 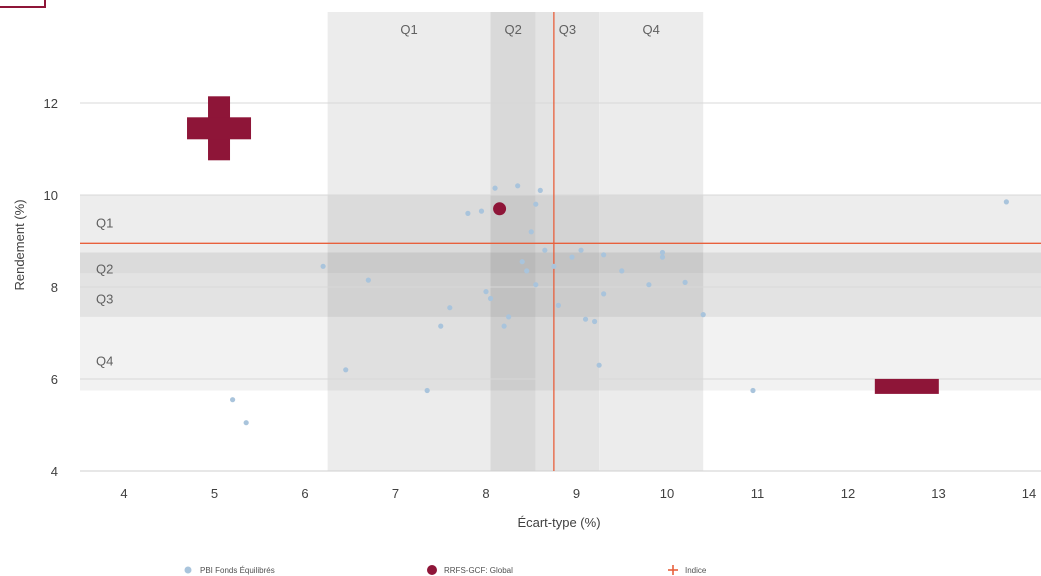 I want to click on x-tick-10: 10, so click(x=667, y=493).